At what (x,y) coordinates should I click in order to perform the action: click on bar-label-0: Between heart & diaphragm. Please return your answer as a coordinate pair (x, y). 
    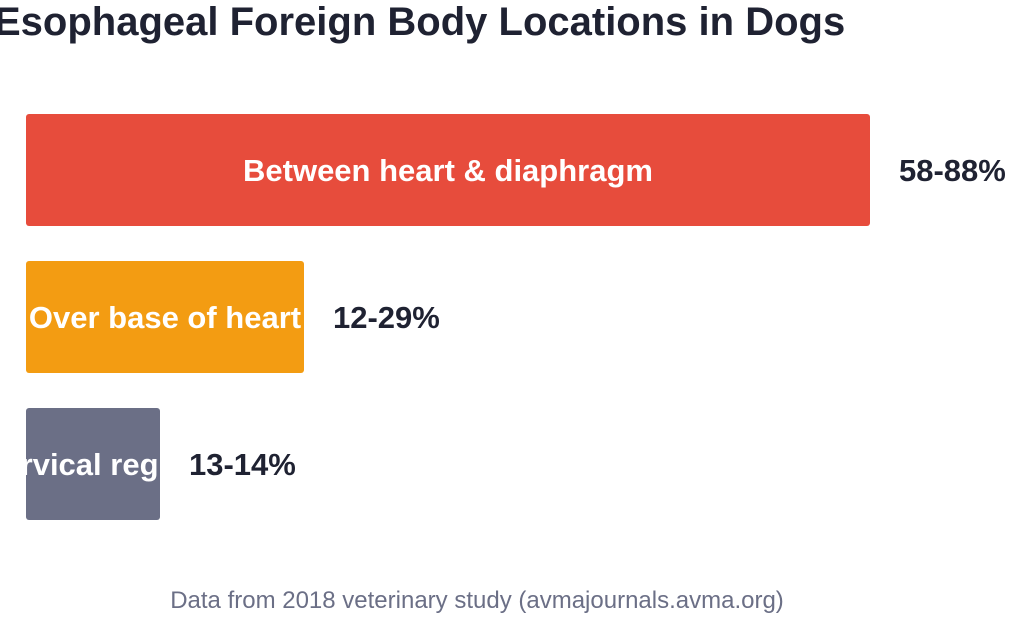
    Looking at the image, I should click on (448, 170).